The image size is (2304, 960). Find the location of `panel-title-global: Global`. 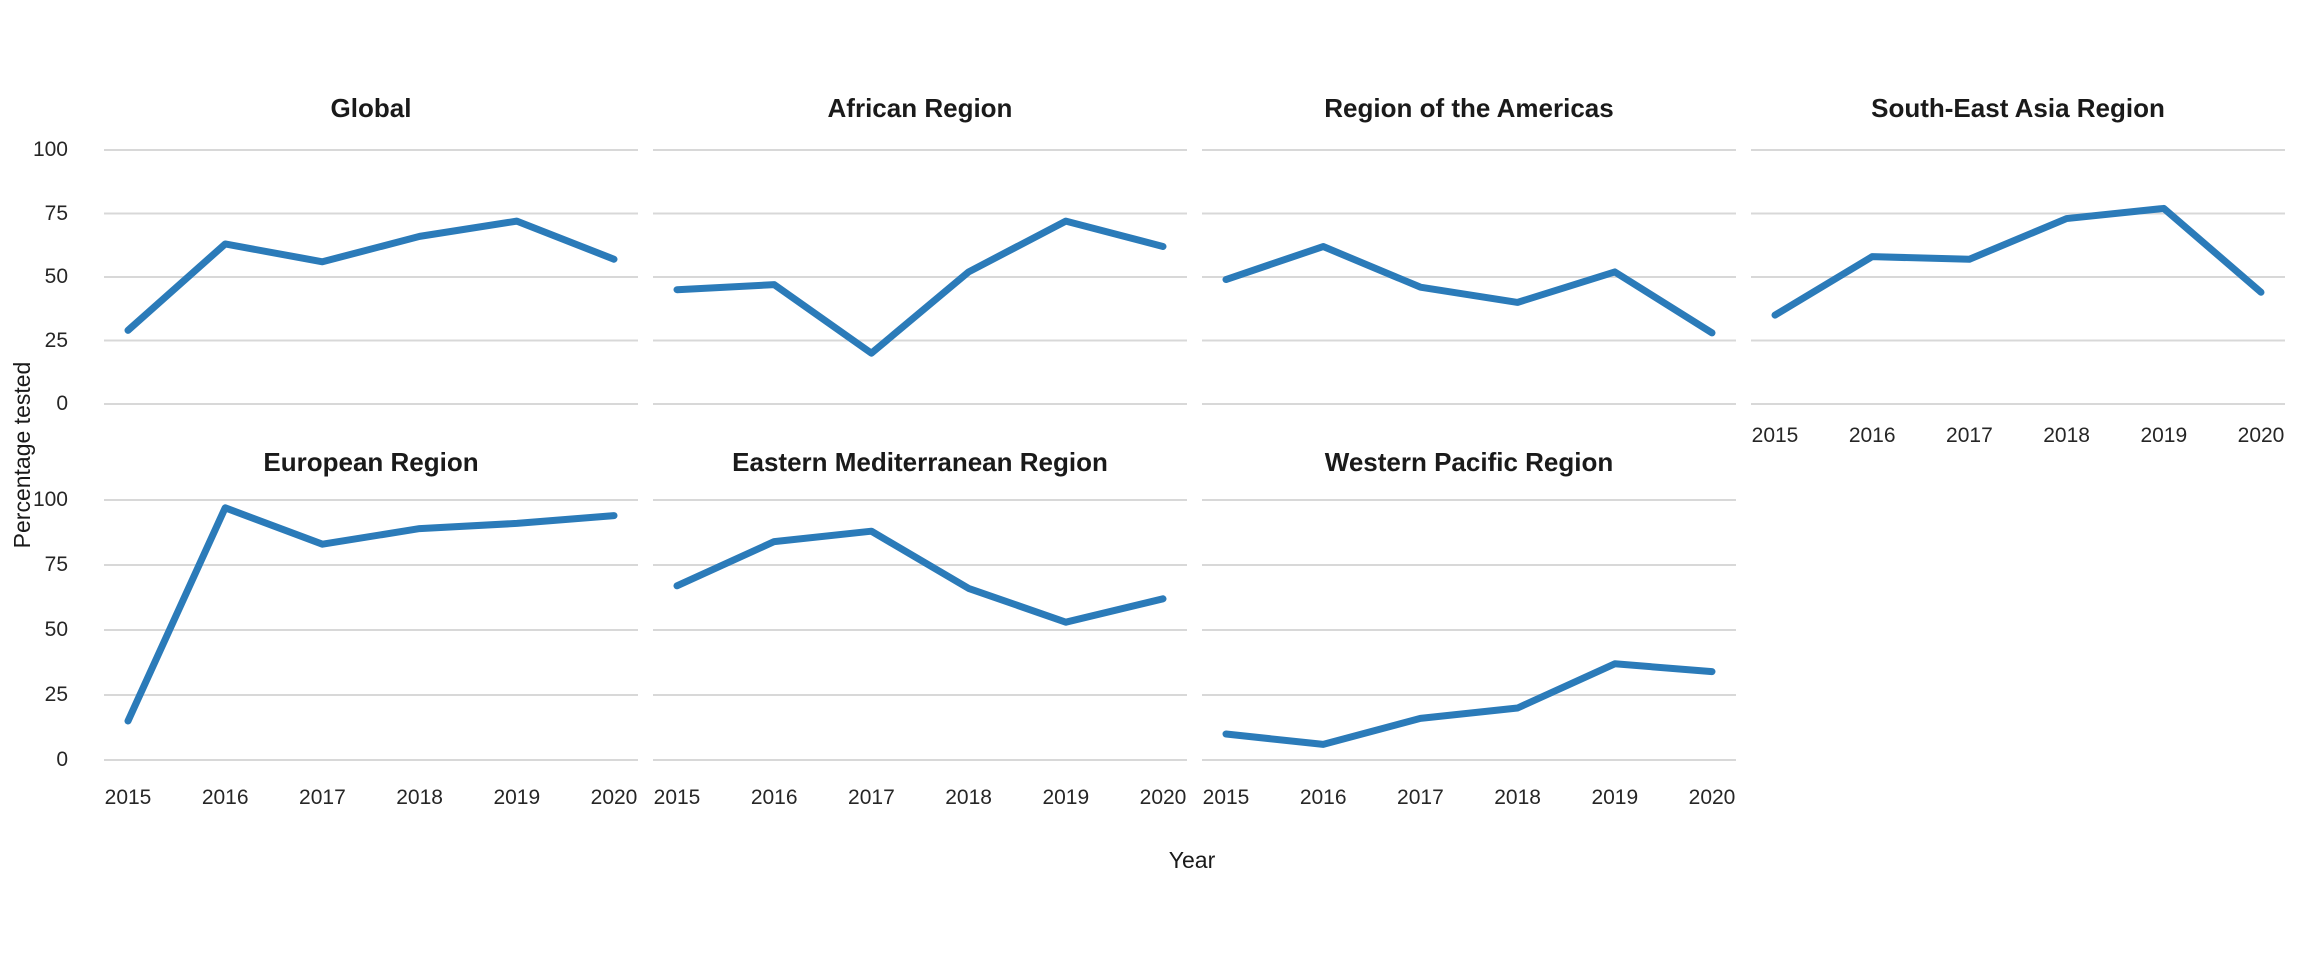

panel-title-global: Global is located at coordinates (371, 108).